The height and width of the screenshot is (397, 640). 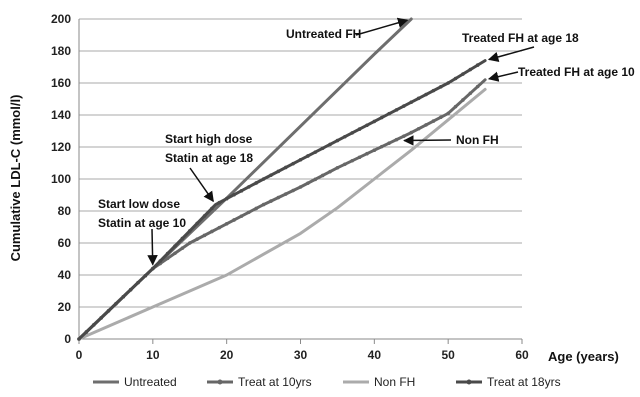 What do you see at coordinates (301, 355) in the screenshot?
I see `x-tick-label-3: 30` at bounding box center [301, 355].